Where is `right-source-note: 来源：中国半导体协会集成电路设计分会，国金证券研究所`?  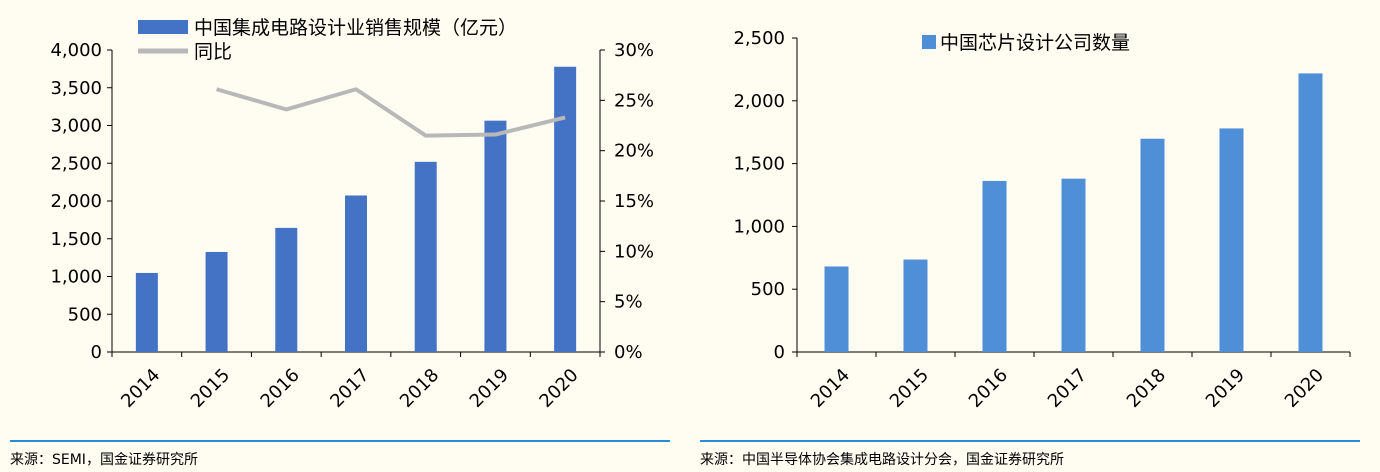
right-source-note: 来源：中国半导体协会集成电路设计分会，国金证券研究所 is located at coordinates (882, 460).